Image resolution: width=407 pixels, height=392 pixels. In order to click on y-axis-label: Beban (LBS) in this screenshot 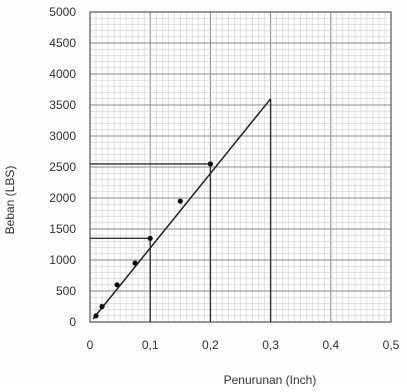, I will do `click(10, 200)`.